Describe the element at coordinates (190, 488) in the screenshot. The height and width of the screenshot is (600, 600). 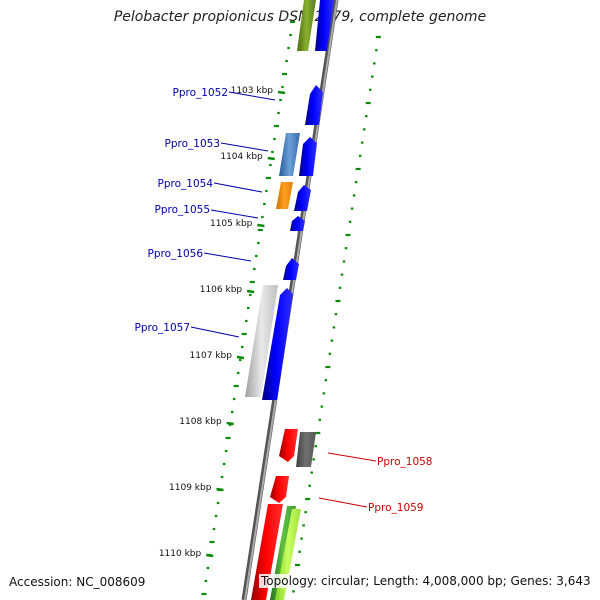
I see `kbp-label: 1109 kbp` at that location.